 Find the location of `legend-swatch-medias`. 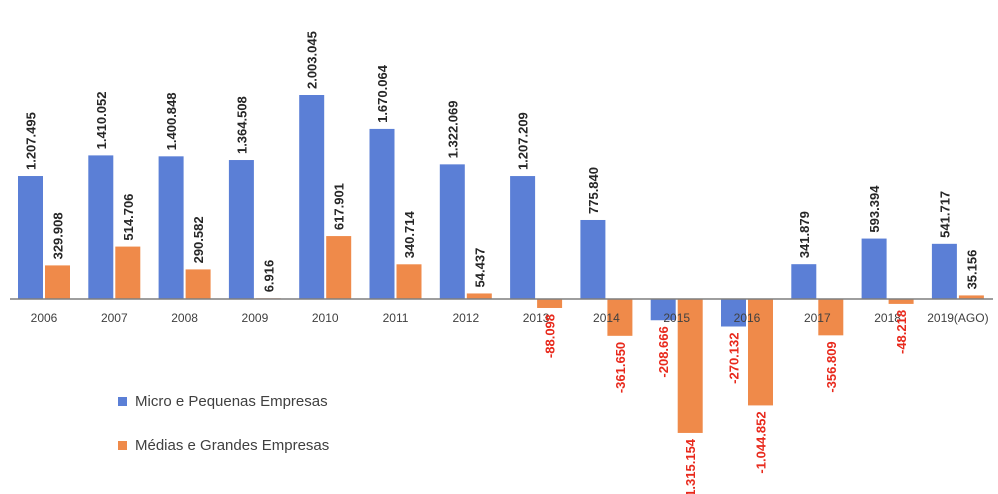

legend-swatch-medias is located at coordinates (122, 445).